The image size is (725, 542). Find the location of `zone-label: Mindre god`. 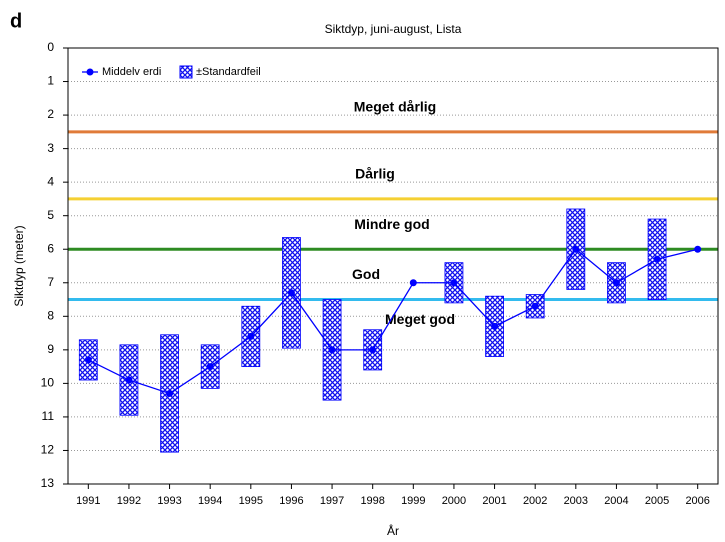

zone-label: Mindre god is located at coordinates (391, 224).